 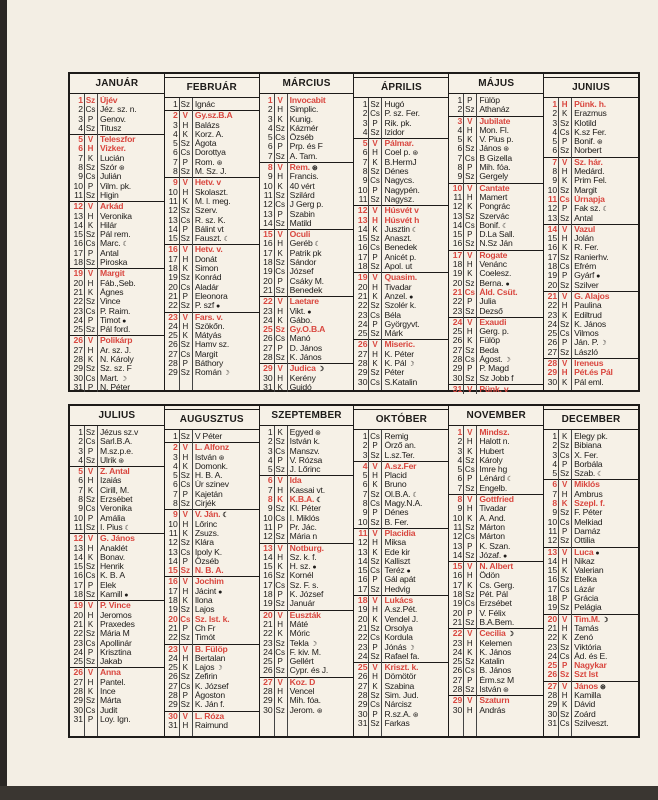 What do you see at coordinates (112, 557) in the screenshot?
I see `name-day: Bonav.` at bounding box center [112, 557].